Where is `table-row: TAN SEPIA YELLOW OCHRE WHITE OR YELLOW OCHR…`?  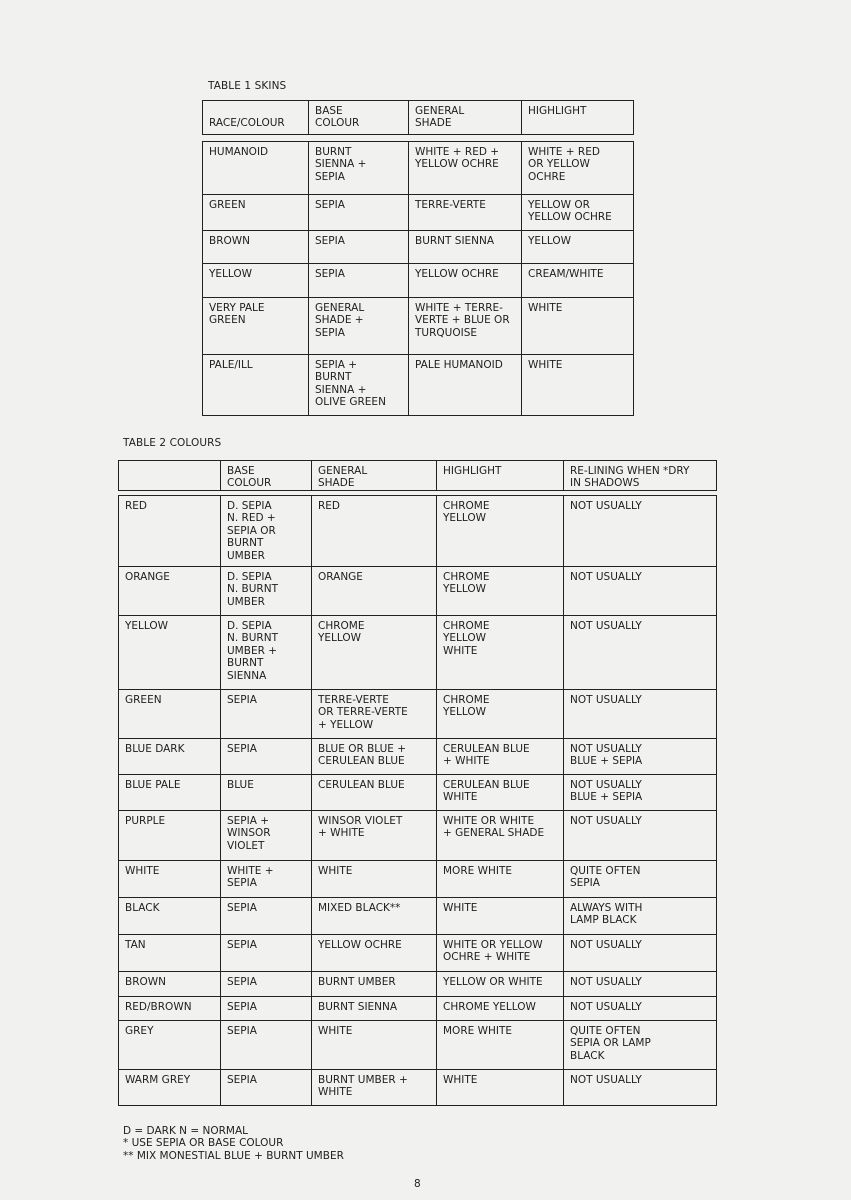
table-row: TAN SEPIA YELLOW OCHRE WHITE OR YELLOW OCHR… is located at coordinates (417, 953).